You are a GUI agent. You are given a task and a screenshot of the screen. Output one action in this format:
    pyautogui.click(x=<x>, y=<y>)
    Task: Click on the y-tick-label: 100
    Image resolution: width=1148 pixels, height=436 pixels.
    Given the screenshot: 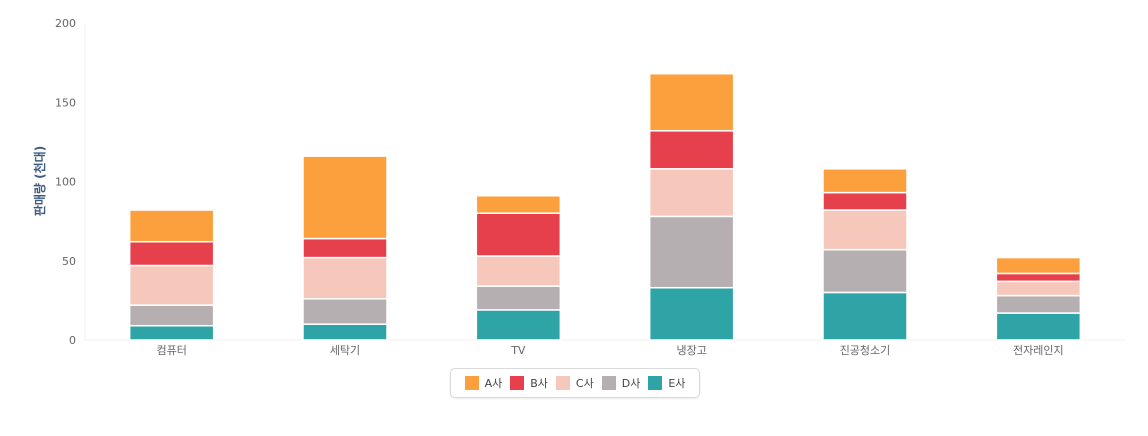 What is the action you would take?
    pyautogui.click(x=65, y=182)
    